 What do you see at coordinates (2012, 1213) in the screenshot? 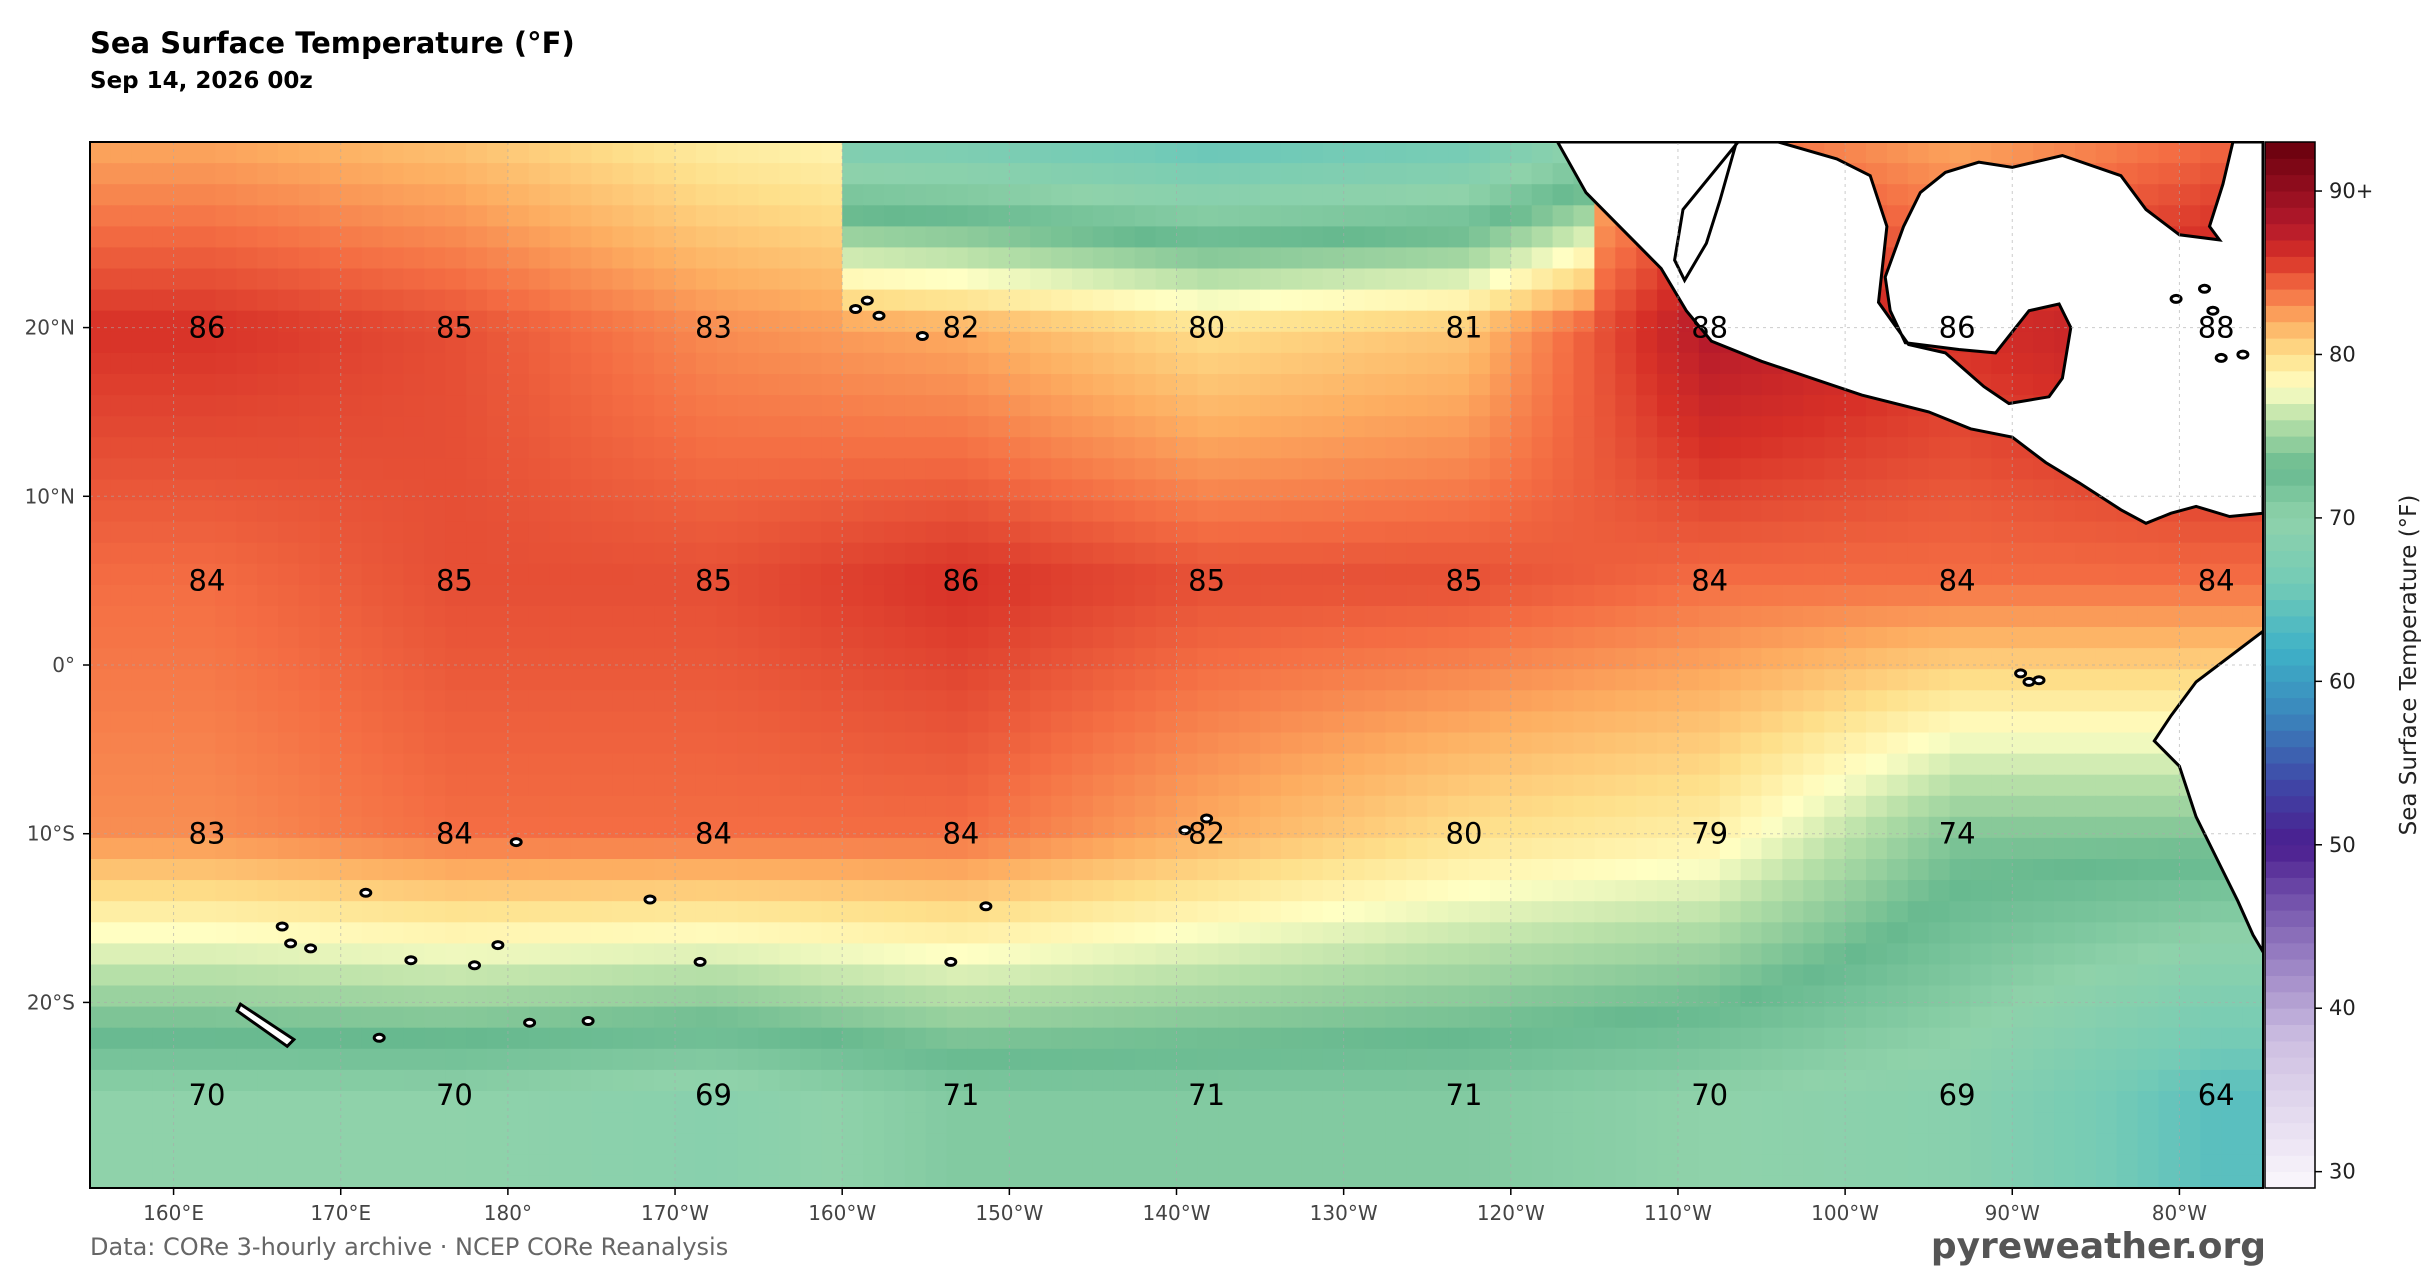
I see `lon-tick-label: 90°W` at bounding box center [2012, 1213].